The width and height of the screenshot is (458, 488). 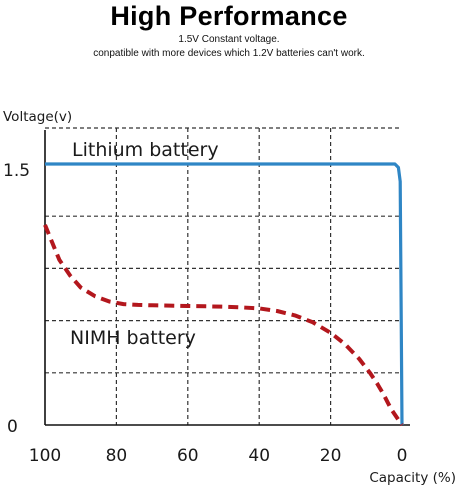 What do you see at coordinates (412, 478) in the screenshot?
I see `x-axis-label: Capacity (%)` at bounding box center [412, 478].